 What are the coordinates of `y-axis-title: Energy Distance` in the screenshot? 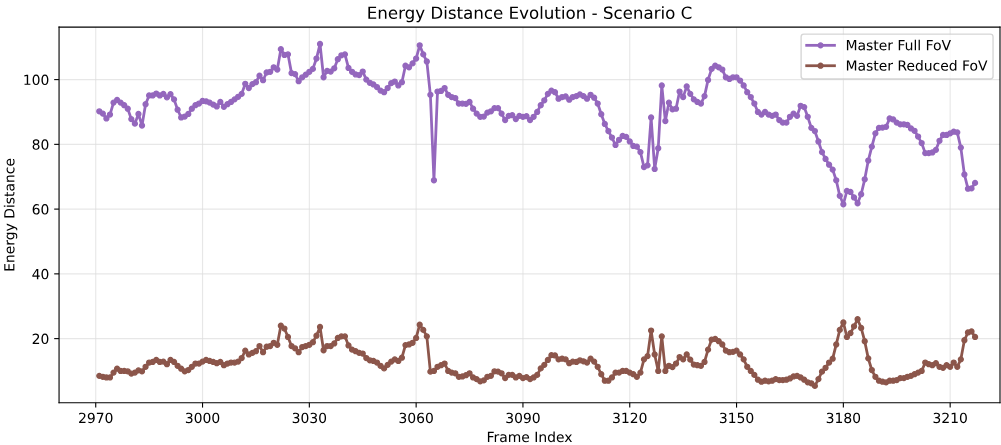 It's located at (10, 214).